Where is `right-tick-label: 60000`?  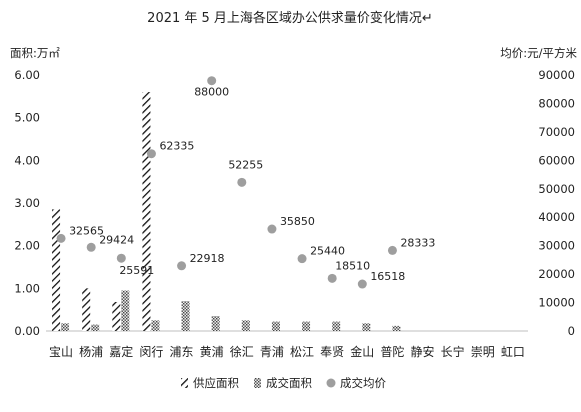 right-tick-label: 60000 is located at coordinates (556, 160).